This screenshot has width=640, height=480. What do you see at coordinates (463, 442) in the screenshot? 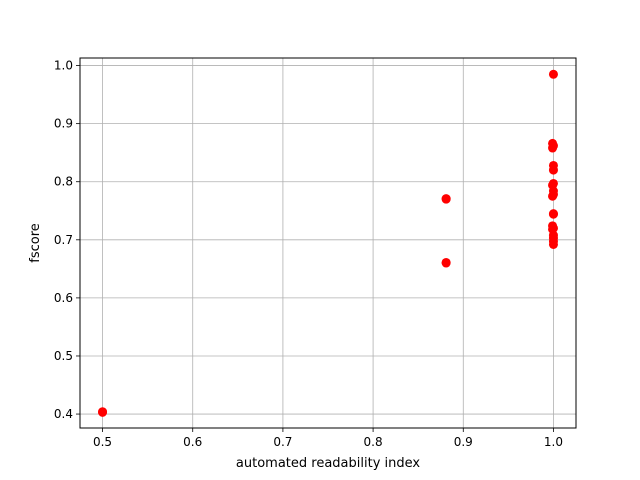
I see `x-tick-label: 0.9` at bounding box center [463, 442].